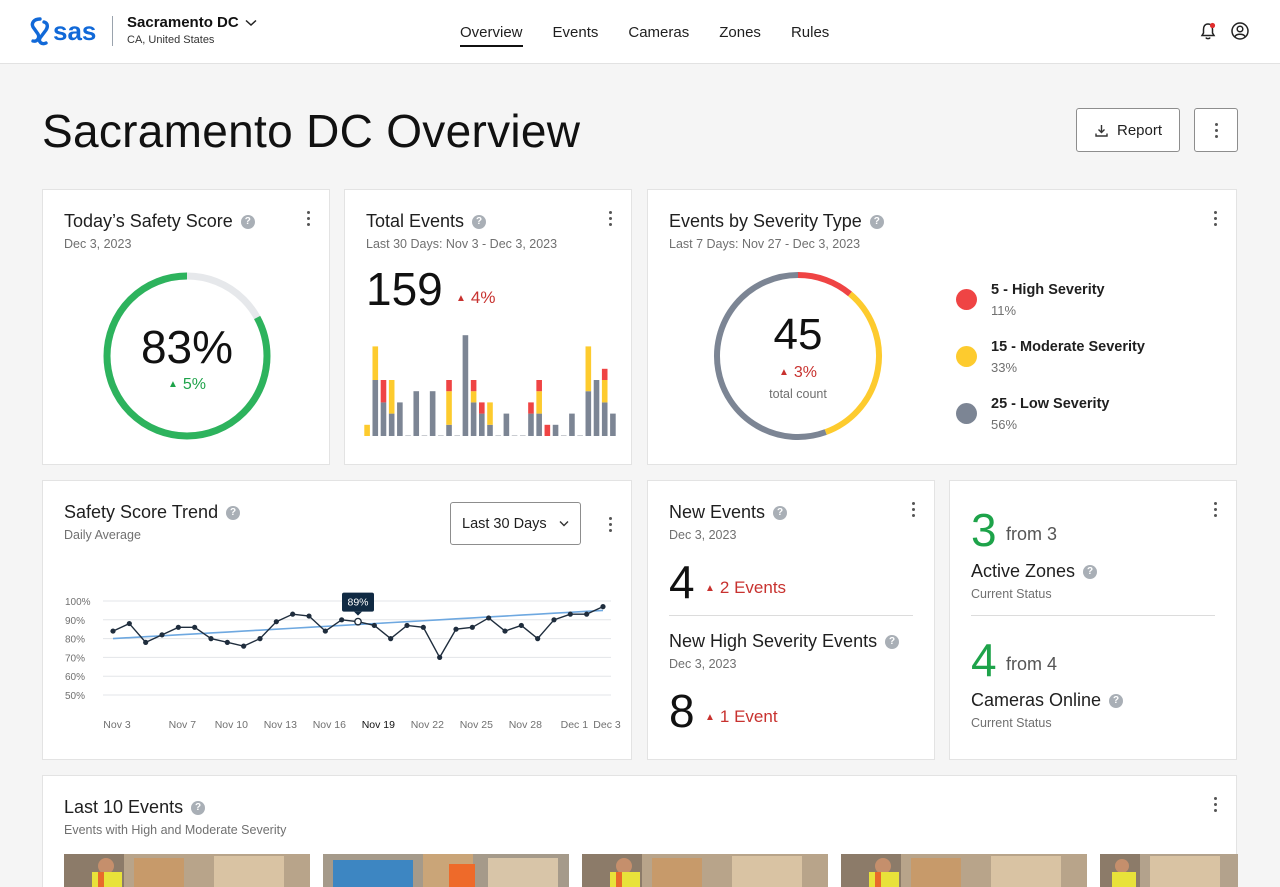 This screenshot has width=1280, height=887. What do you see at coordinates (1208, 31) in the screenshot?
I see `bell-icon` at bounding box center [1208, 31].